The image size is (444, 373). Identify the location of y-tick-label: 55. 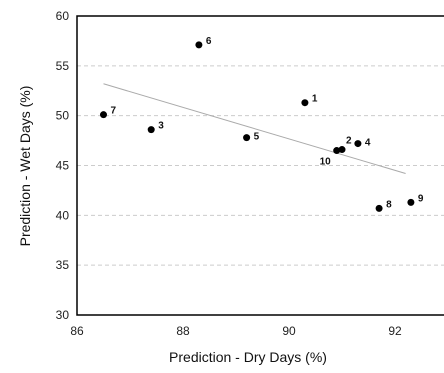
(63, 66).